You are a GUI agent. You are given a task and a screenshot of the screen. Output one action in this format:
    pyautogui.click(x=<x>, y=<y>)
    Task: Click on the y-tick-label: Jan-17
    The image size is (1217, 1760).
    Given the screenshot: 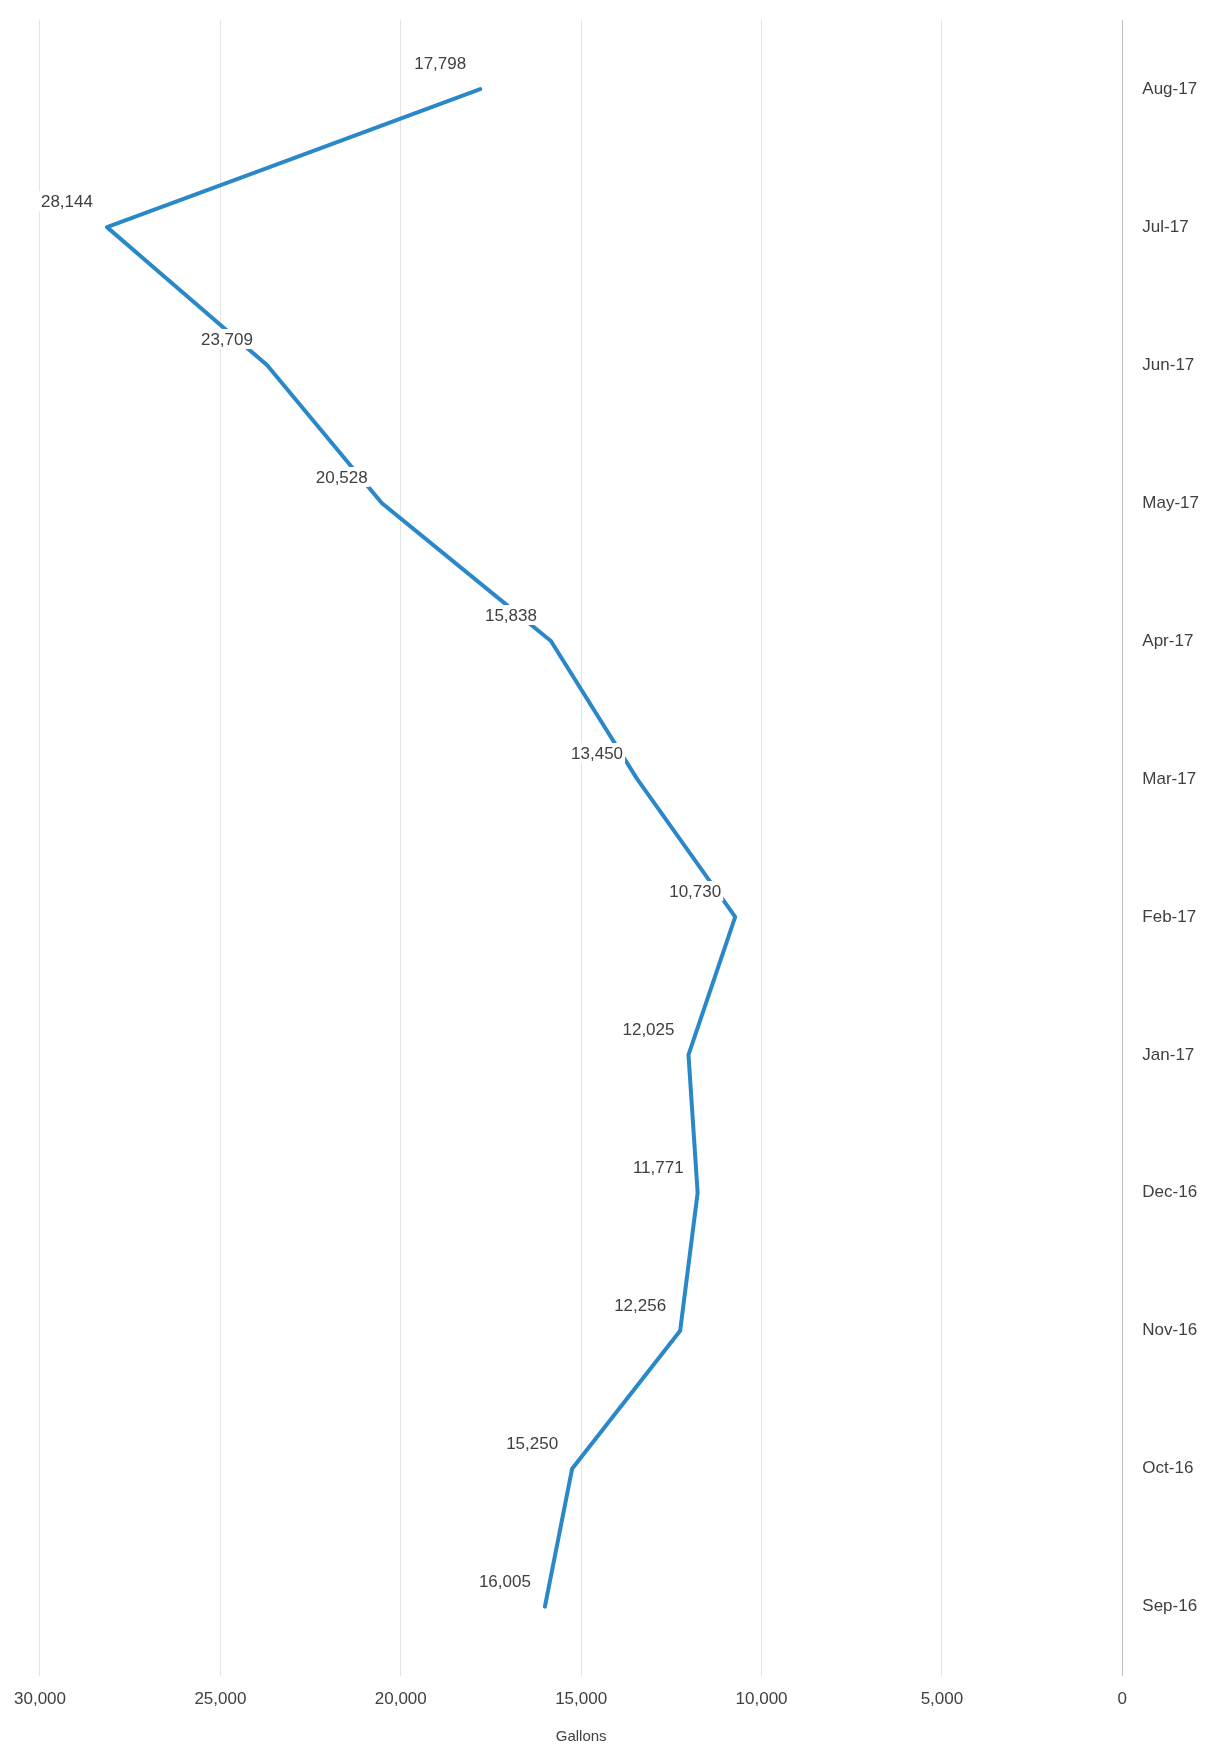 What is the action you would take?
    pyautogui.click(x=1168, y=1054)
    